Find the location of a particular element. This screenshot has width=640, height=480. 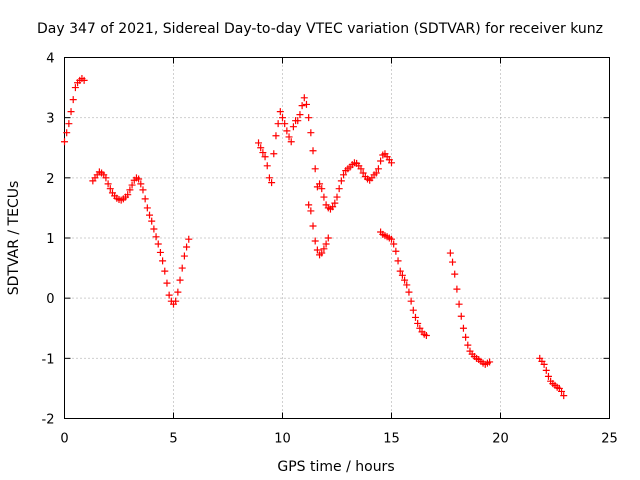

y-axis-label: SDTVAR / TECUs is located at coordinates (14, 238).